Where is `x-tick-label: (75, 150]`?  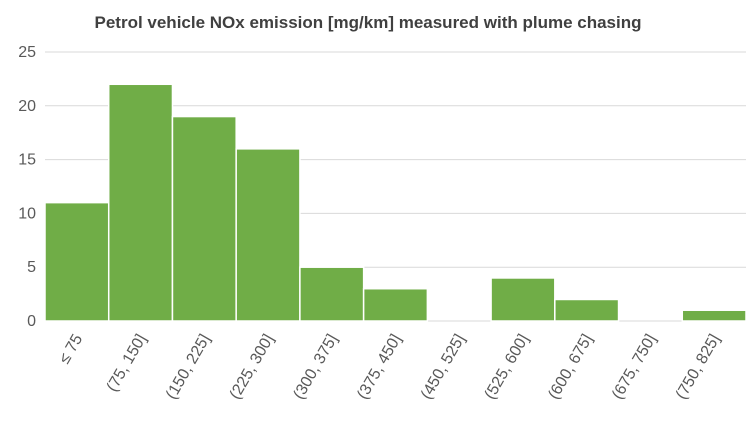 x-tick-label: (75, 150] is located at coordinates (127, 363).